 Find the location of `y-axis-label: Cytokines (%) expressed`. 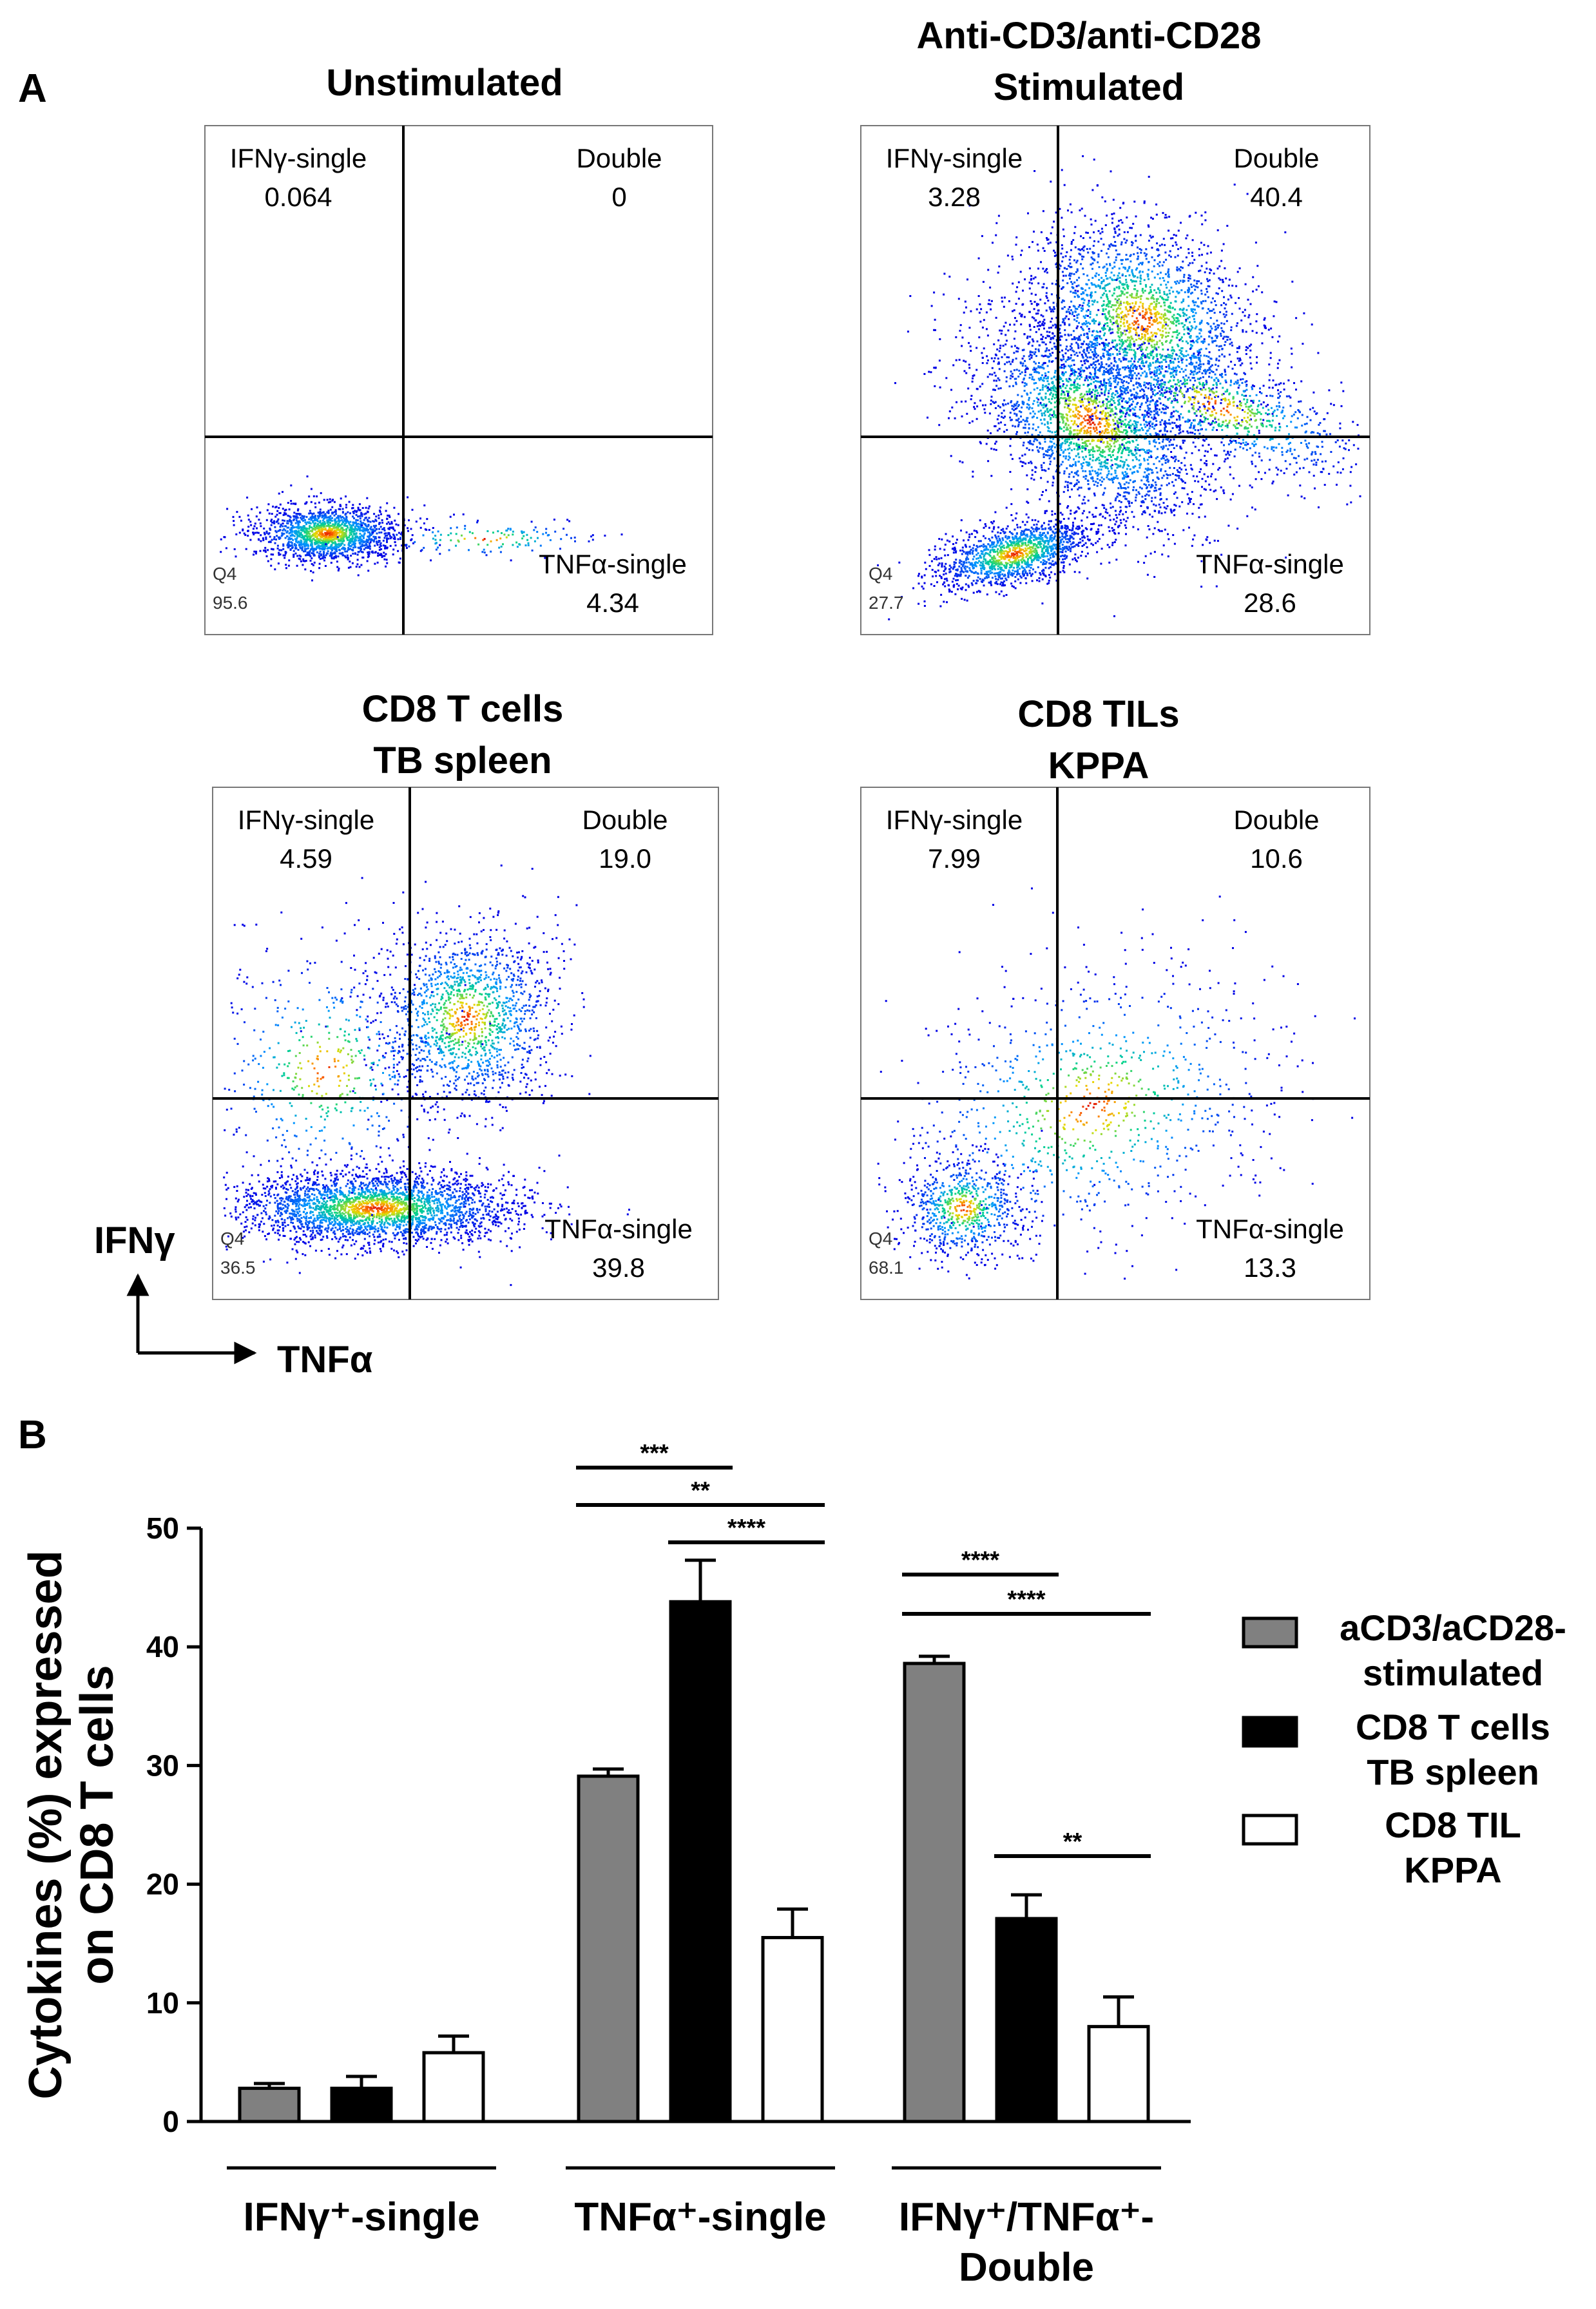

y-axis-label: Cytokines (%) expressed is located at coordinates (46, 1824).